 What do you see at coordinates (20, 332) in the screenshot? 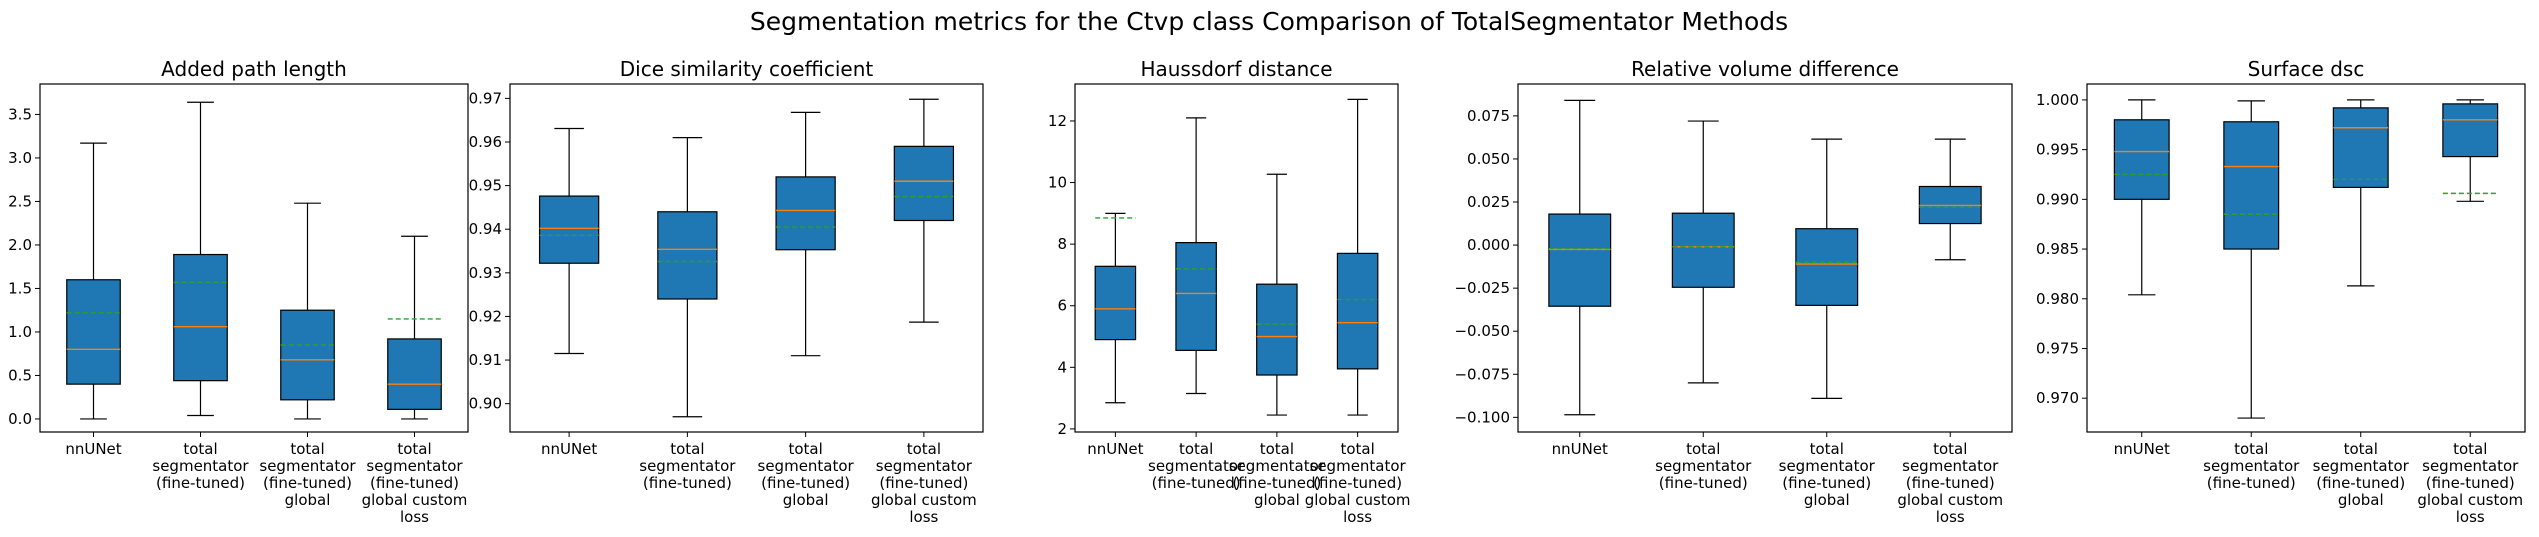
I see `y-tick-label: 1.0` at bounding box center [20, 332].